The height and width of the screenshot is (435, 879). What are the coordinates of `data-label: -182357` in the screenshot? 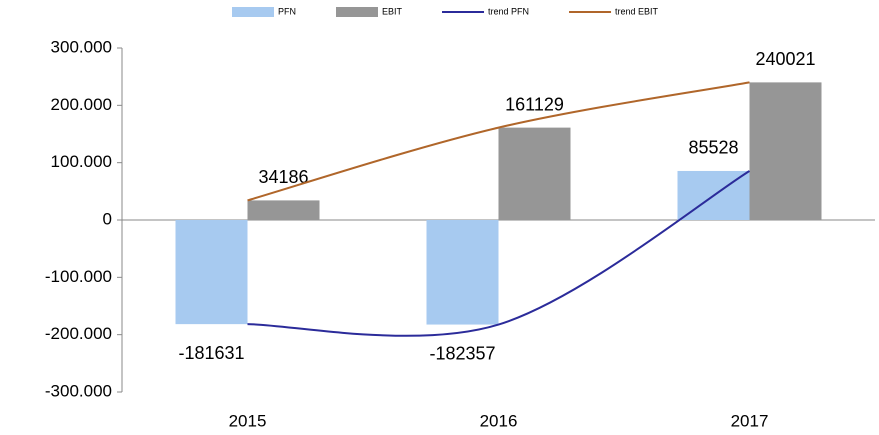 It's located at (462, 353).